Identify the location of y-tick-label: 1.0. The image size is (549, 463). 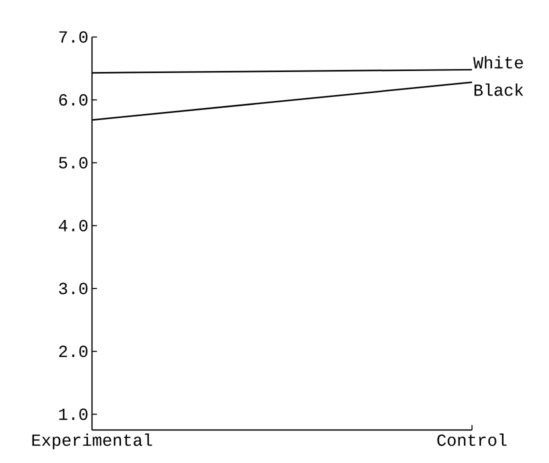
(73, 414).